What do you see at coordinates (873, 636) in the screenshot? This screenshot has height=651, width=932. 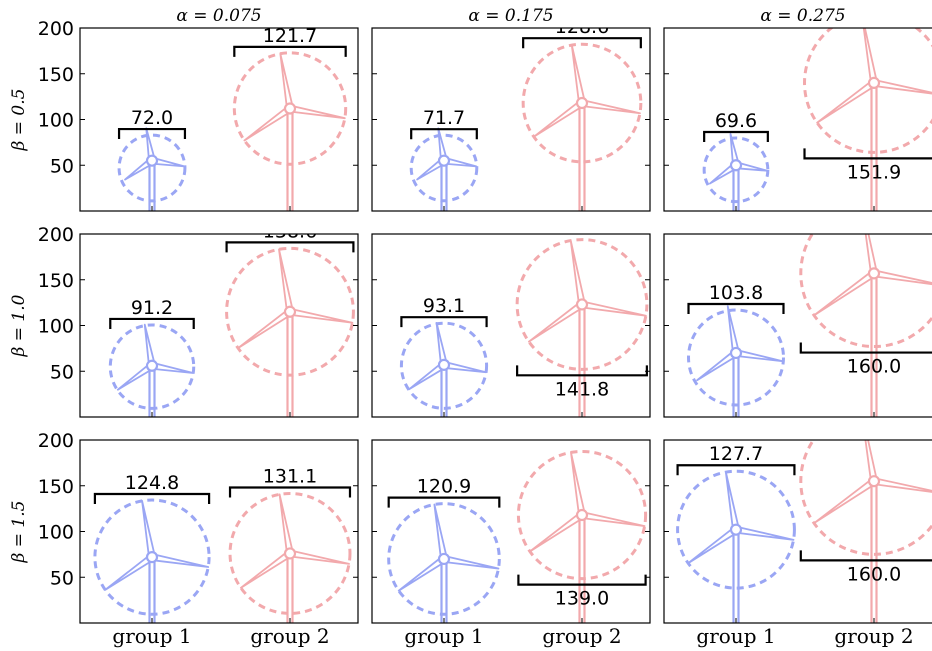 I see `x-category-label-c3-g2: group 2` at bounding box center [873, 636].